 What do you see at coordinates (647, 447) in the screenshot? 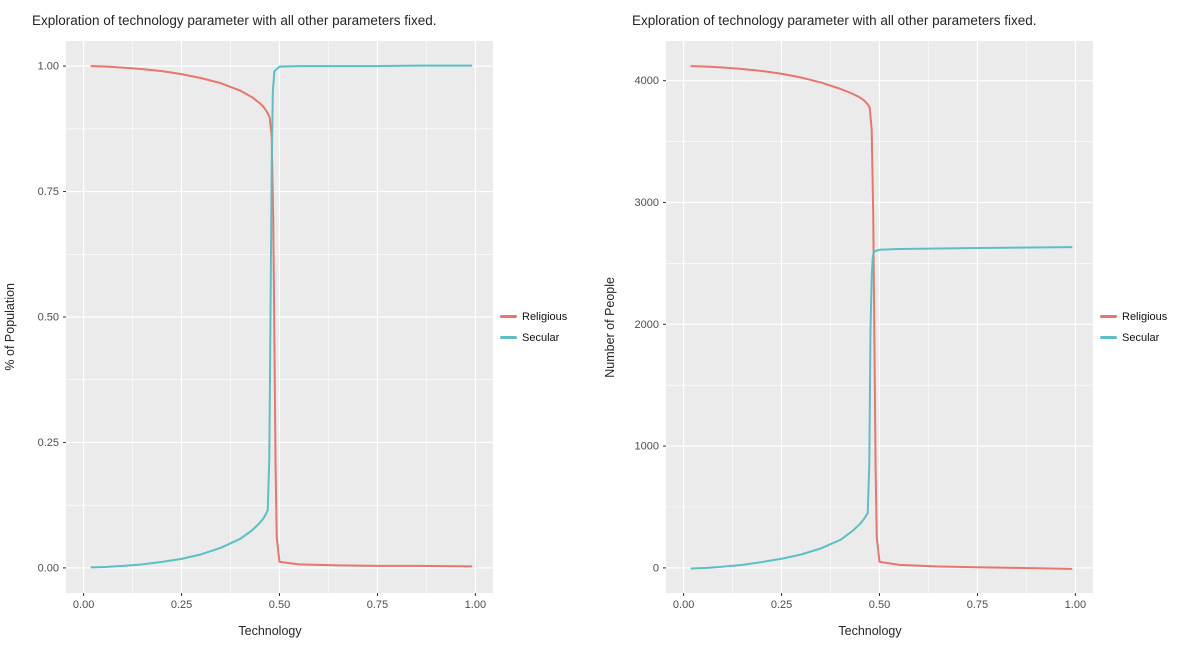
I see `y-tick-label: 1000` at bounding box center [647, 447].